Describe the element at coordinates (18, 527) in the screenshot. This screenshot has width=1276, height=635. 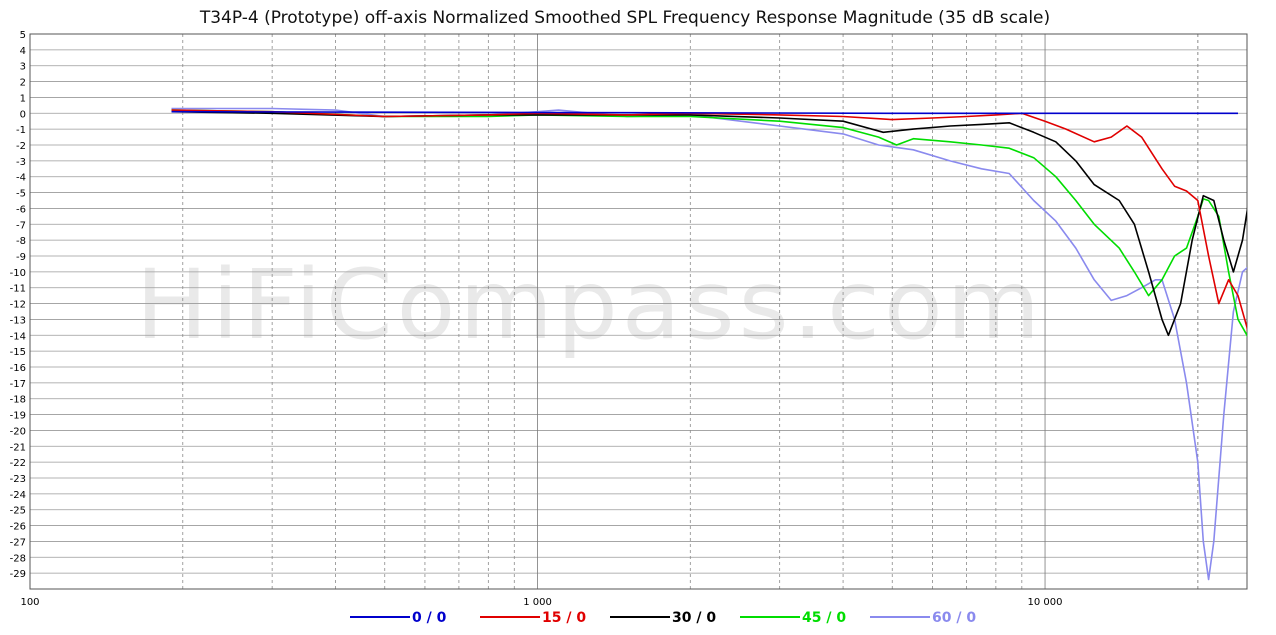
I see `y-tick-label: -26` at that location.